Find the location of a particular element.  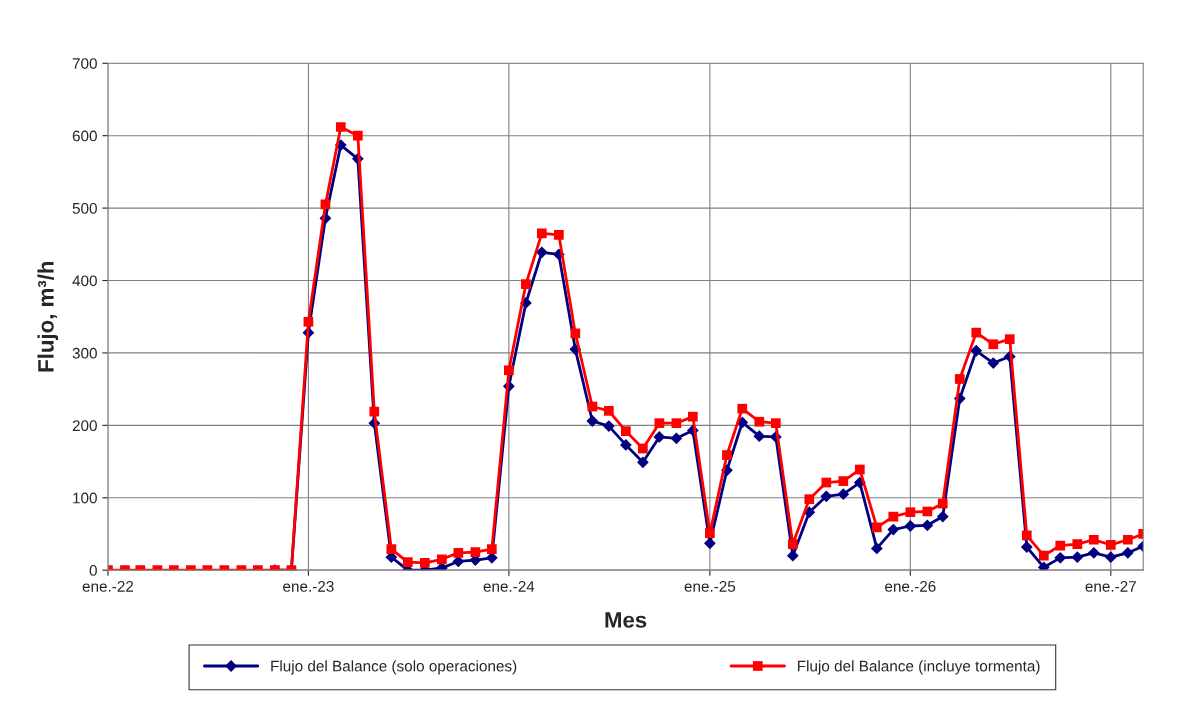

y-tick-label: 400 is located at coordinates (84, 281).